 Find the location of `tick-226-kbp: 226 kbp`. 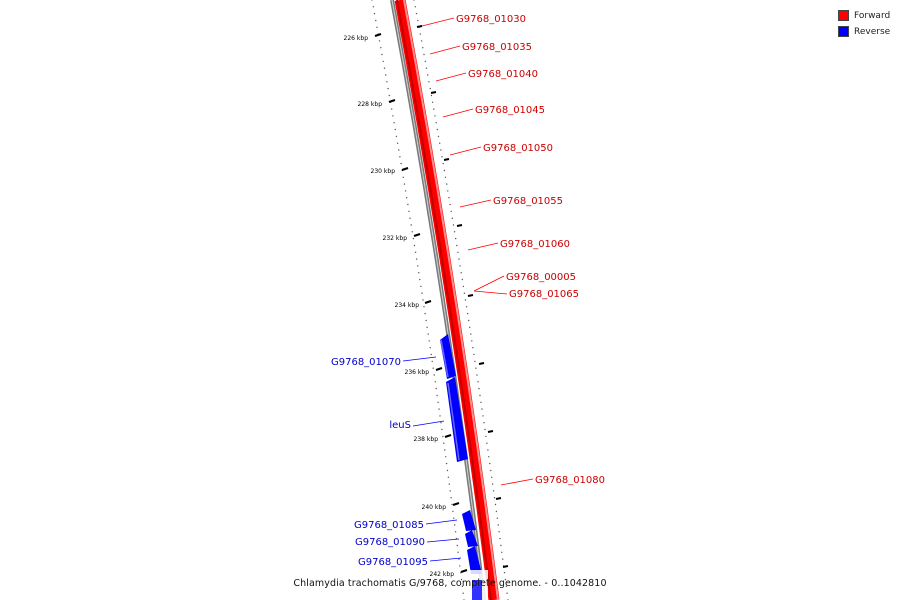

tick-226-kbp: 226 kbp is located at coordinates (363, 37).